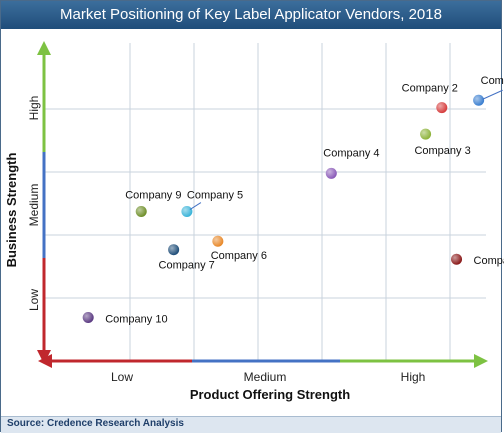 The height and width of the screenshot is (434, 504). Describe the element at coordinates (442, 151) in the screenshot. I see `point-label-company-3: Company 3` at that location.